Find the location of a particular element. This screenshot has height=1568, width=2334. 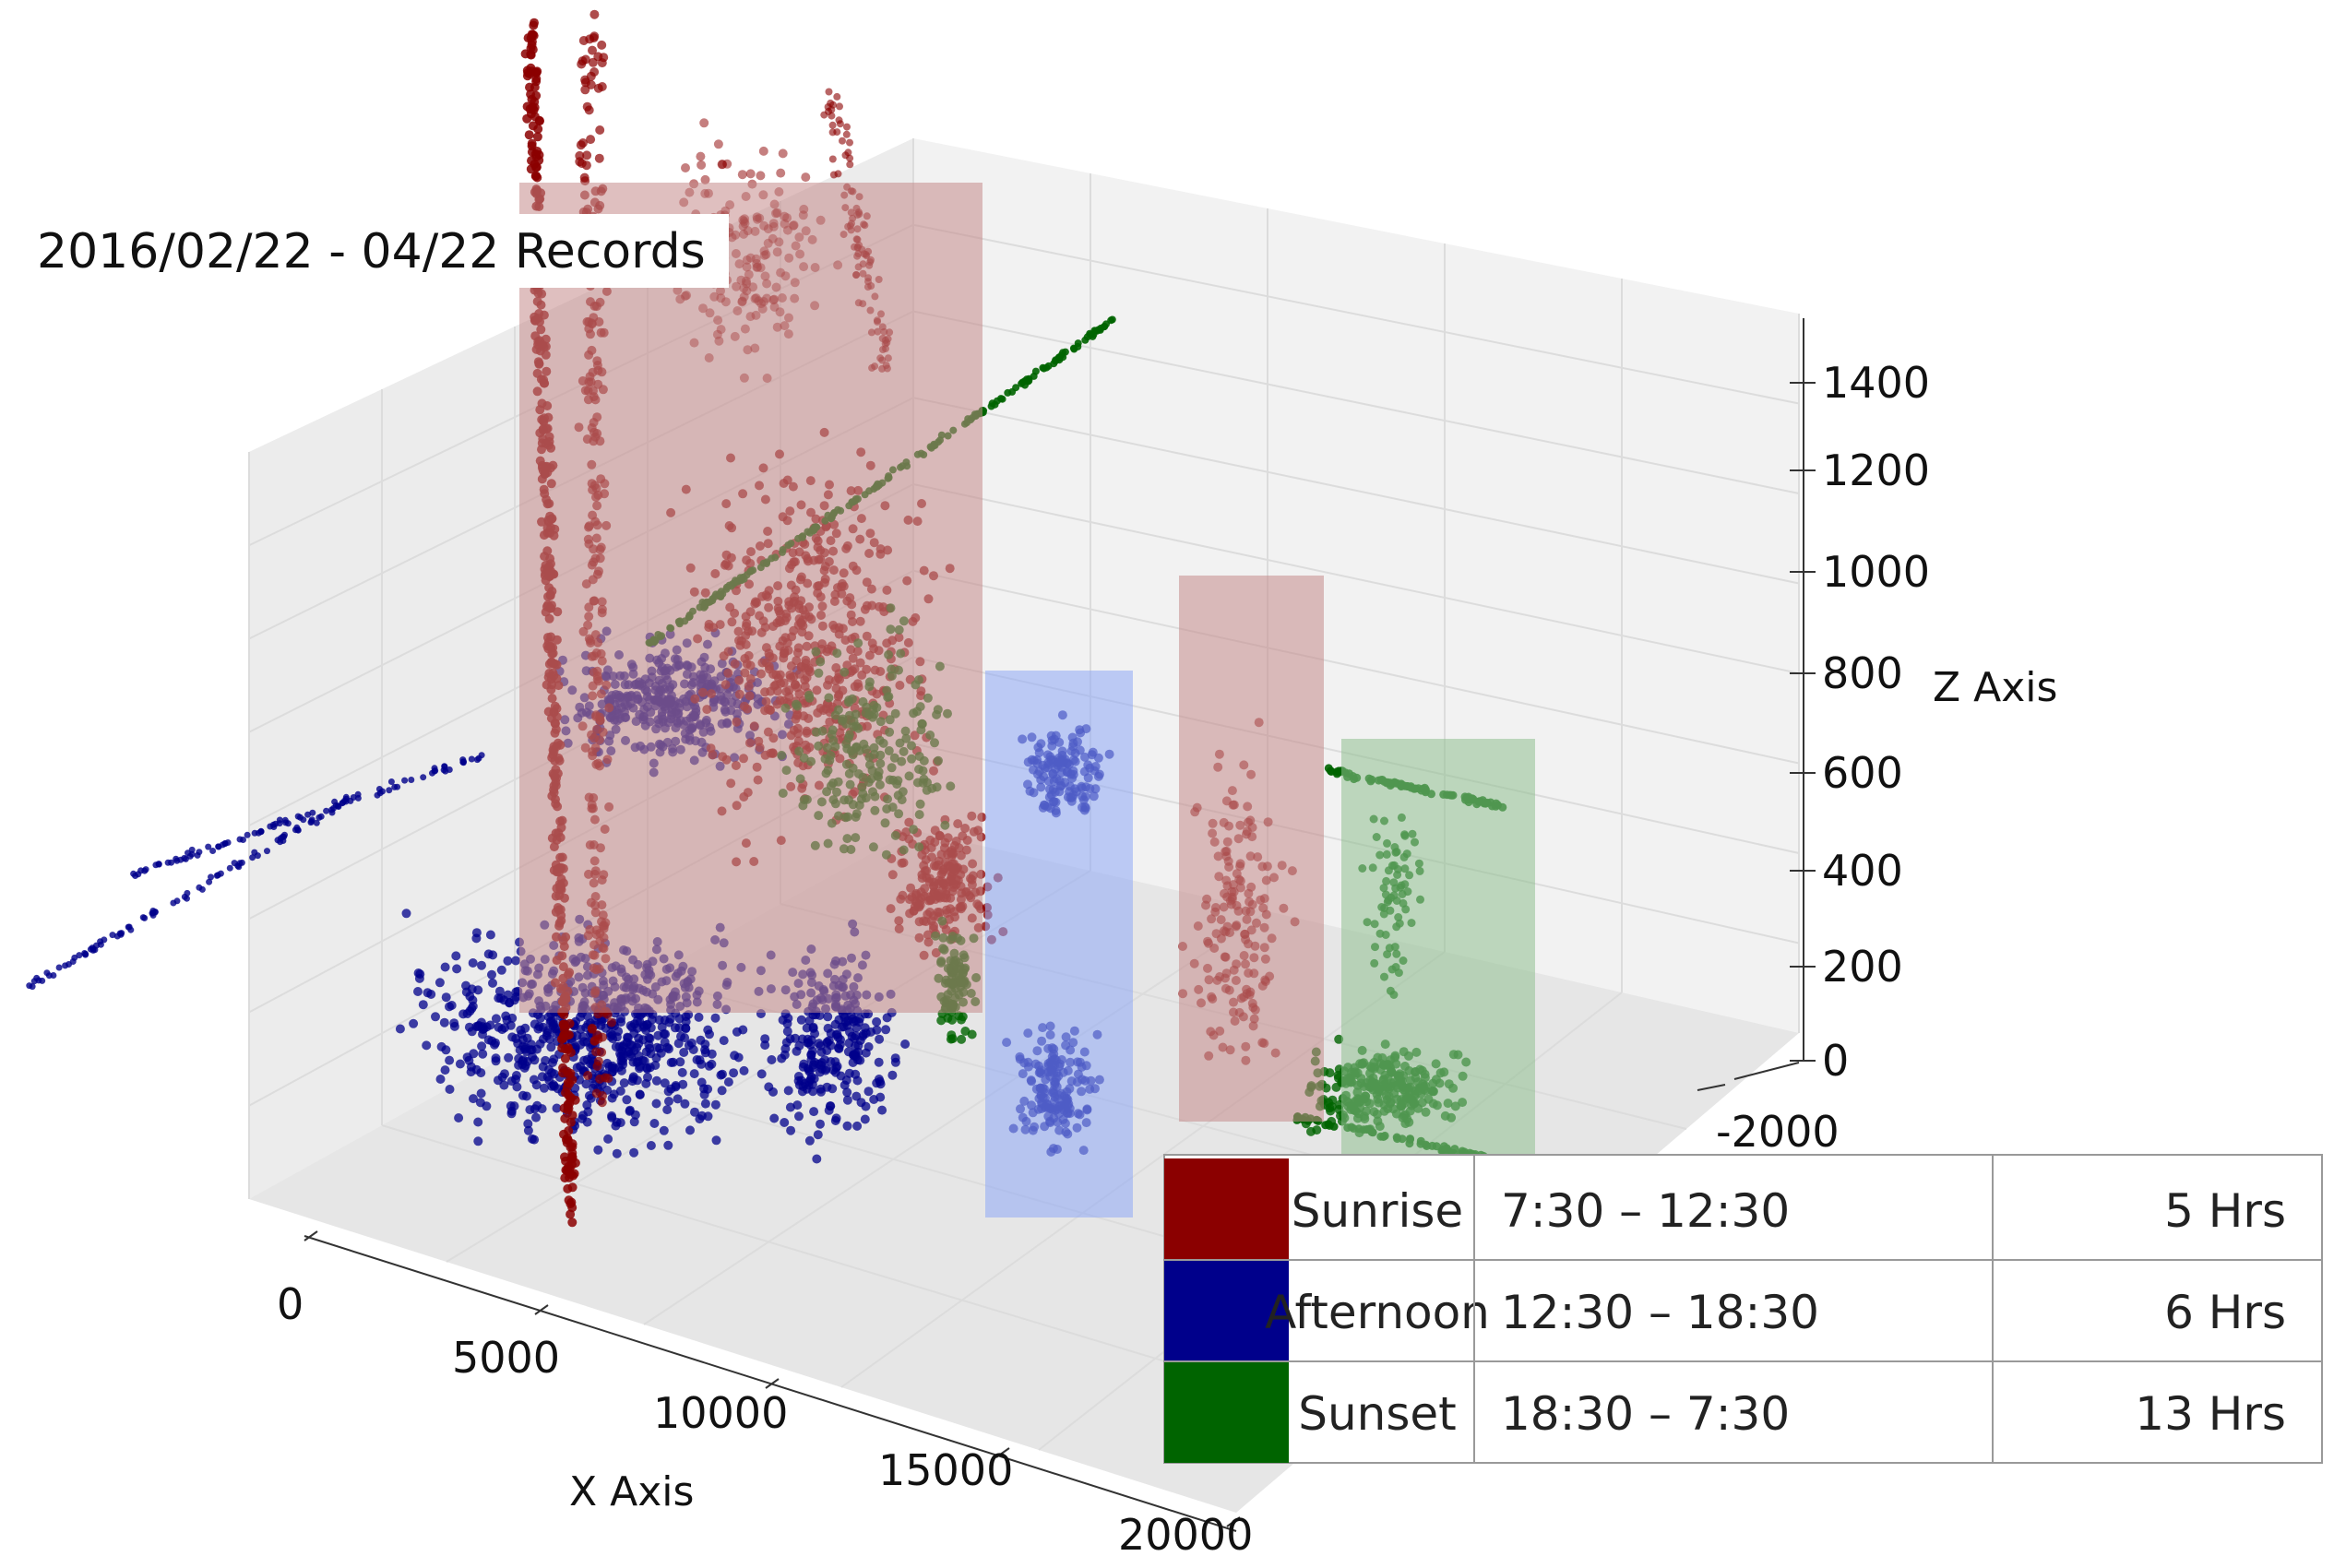

legend-series-name: Sunrise is located at coordinates (1377, 1211).